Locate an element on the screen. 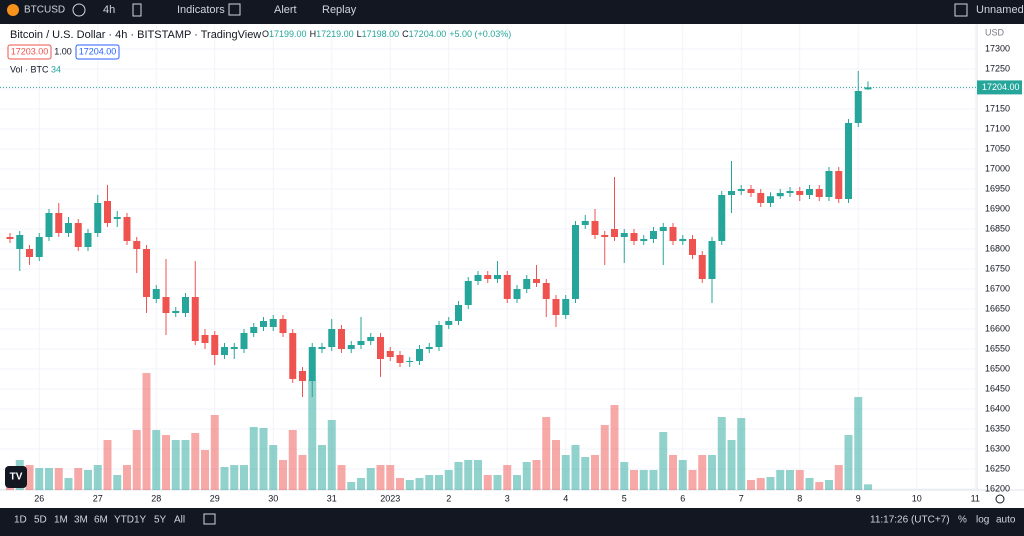 The width and height of the screenshot is (1024, 536). vol-value: 34 is located at coordinates (56, 69).